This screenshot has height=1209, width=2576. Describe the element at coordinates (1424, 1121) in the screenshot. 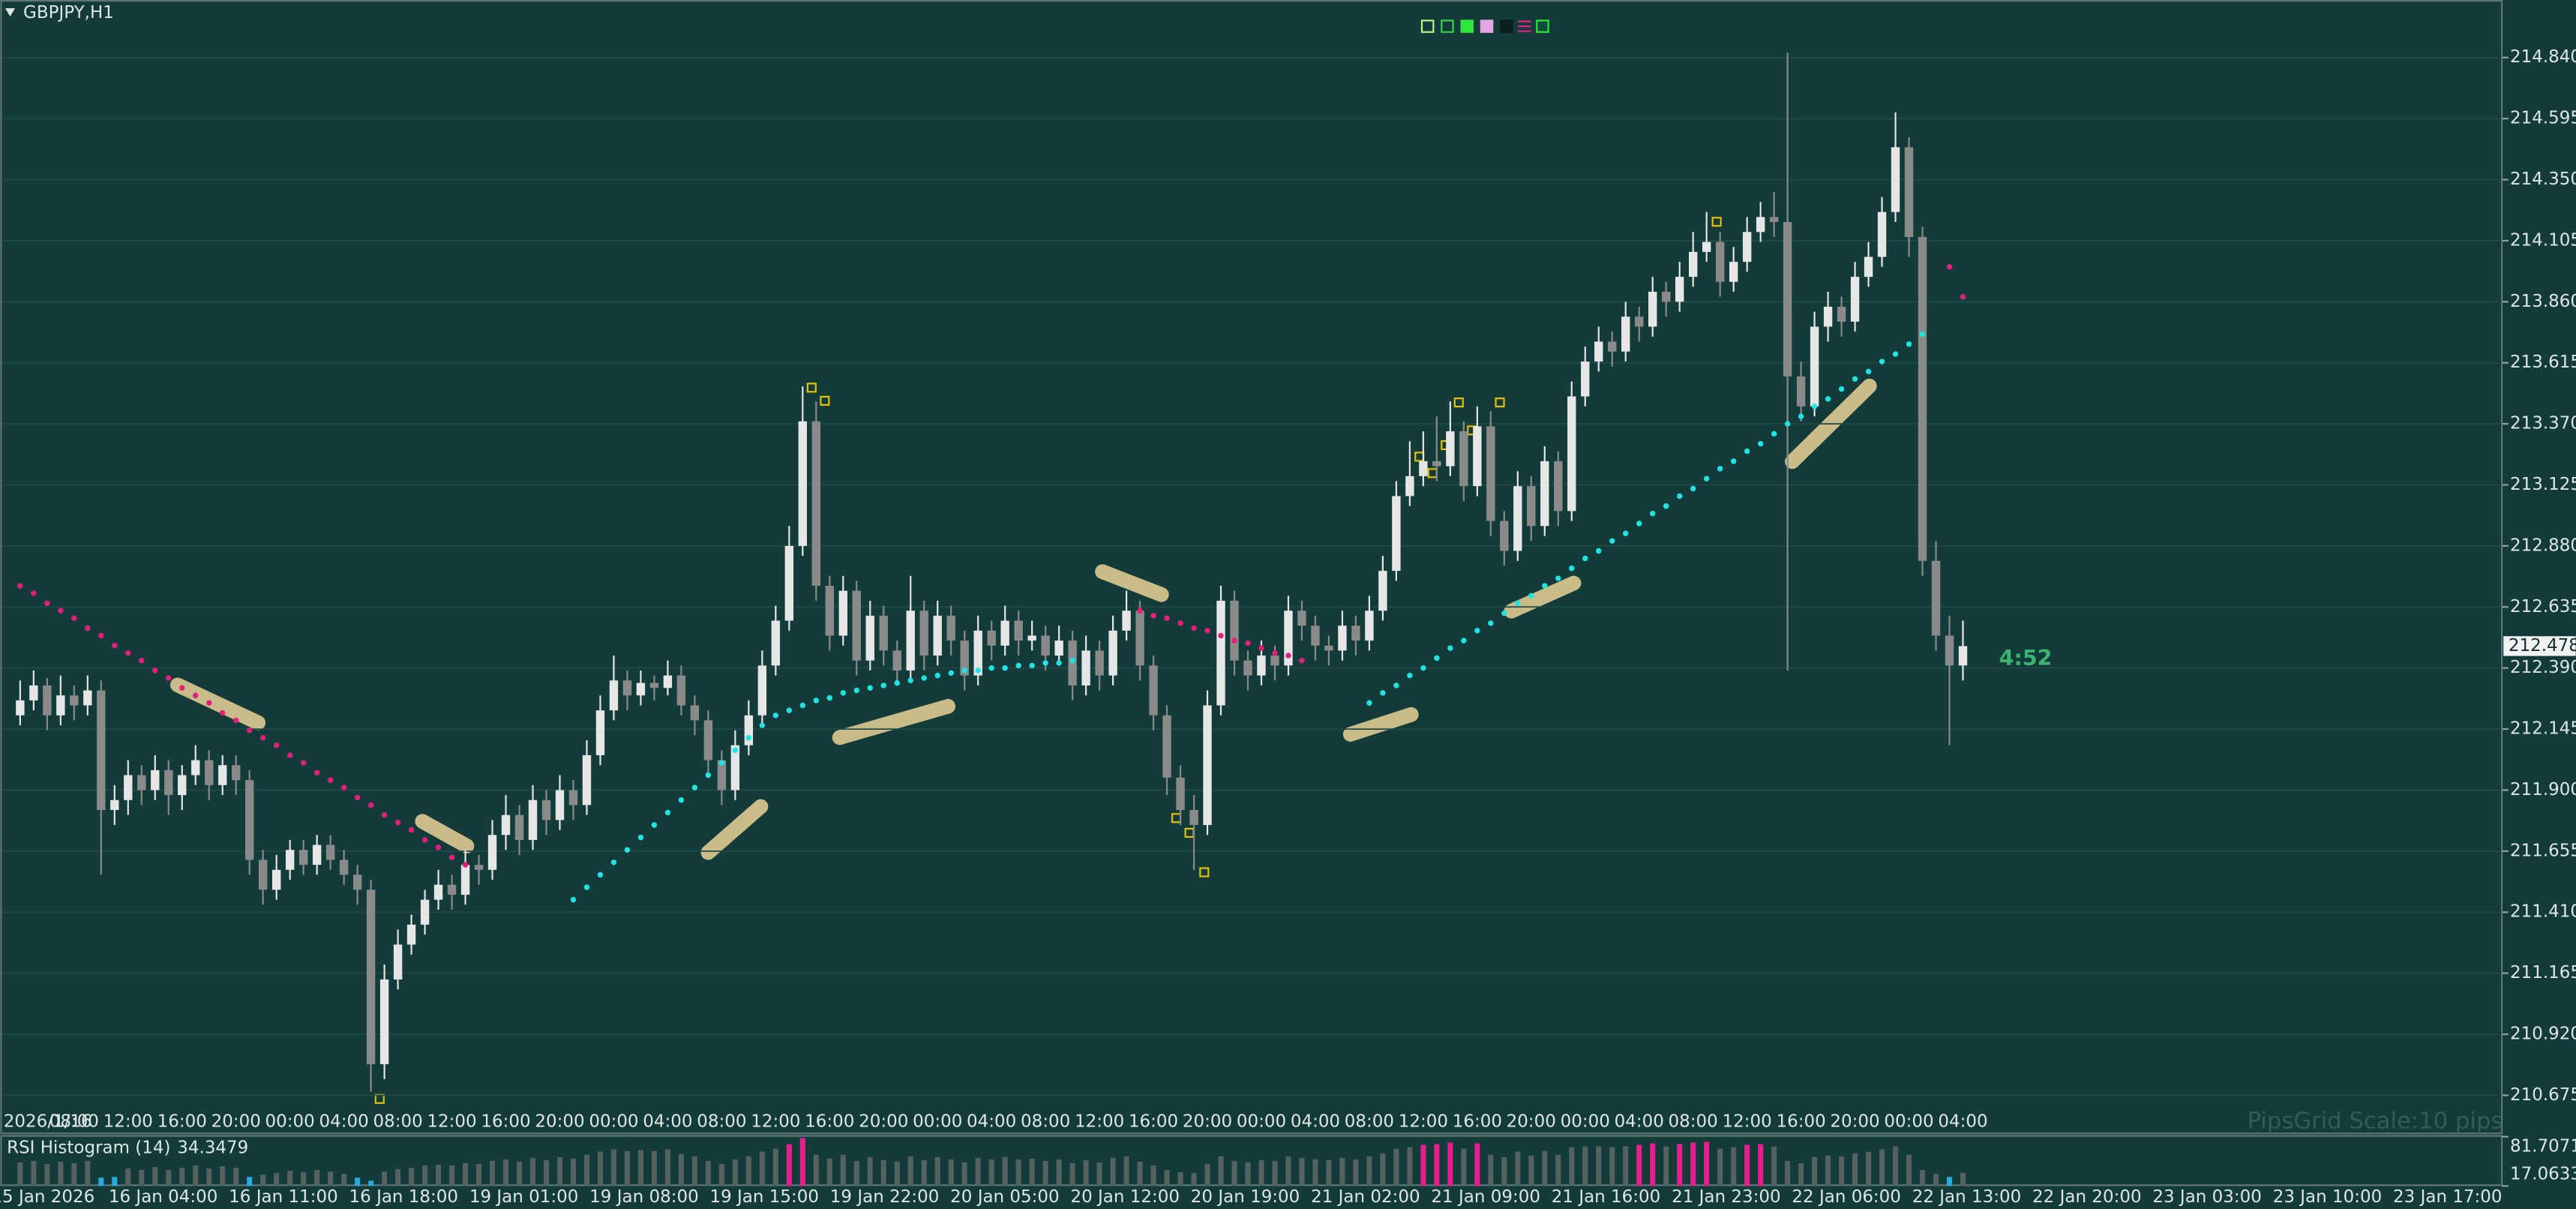

I see `x-tick-label: 12:00` at that location.